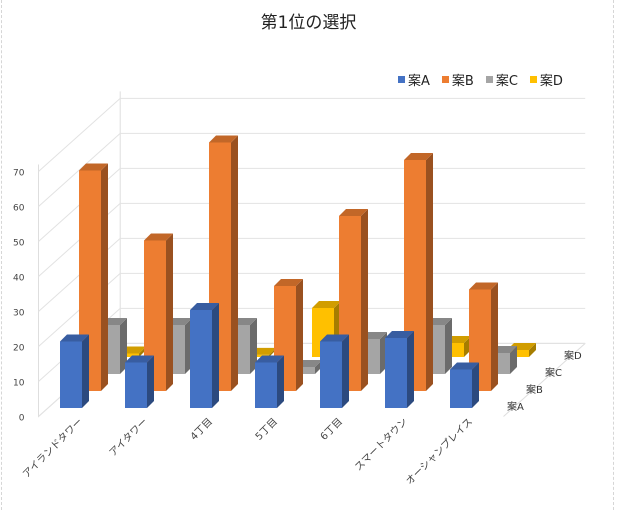 The width and height of the screenshot is (617, 510). What do you see at coordinates (480, 79) in the screenshot?
I see `legend: 案A 案B 案C 案D` at bounding box center [480, 79].